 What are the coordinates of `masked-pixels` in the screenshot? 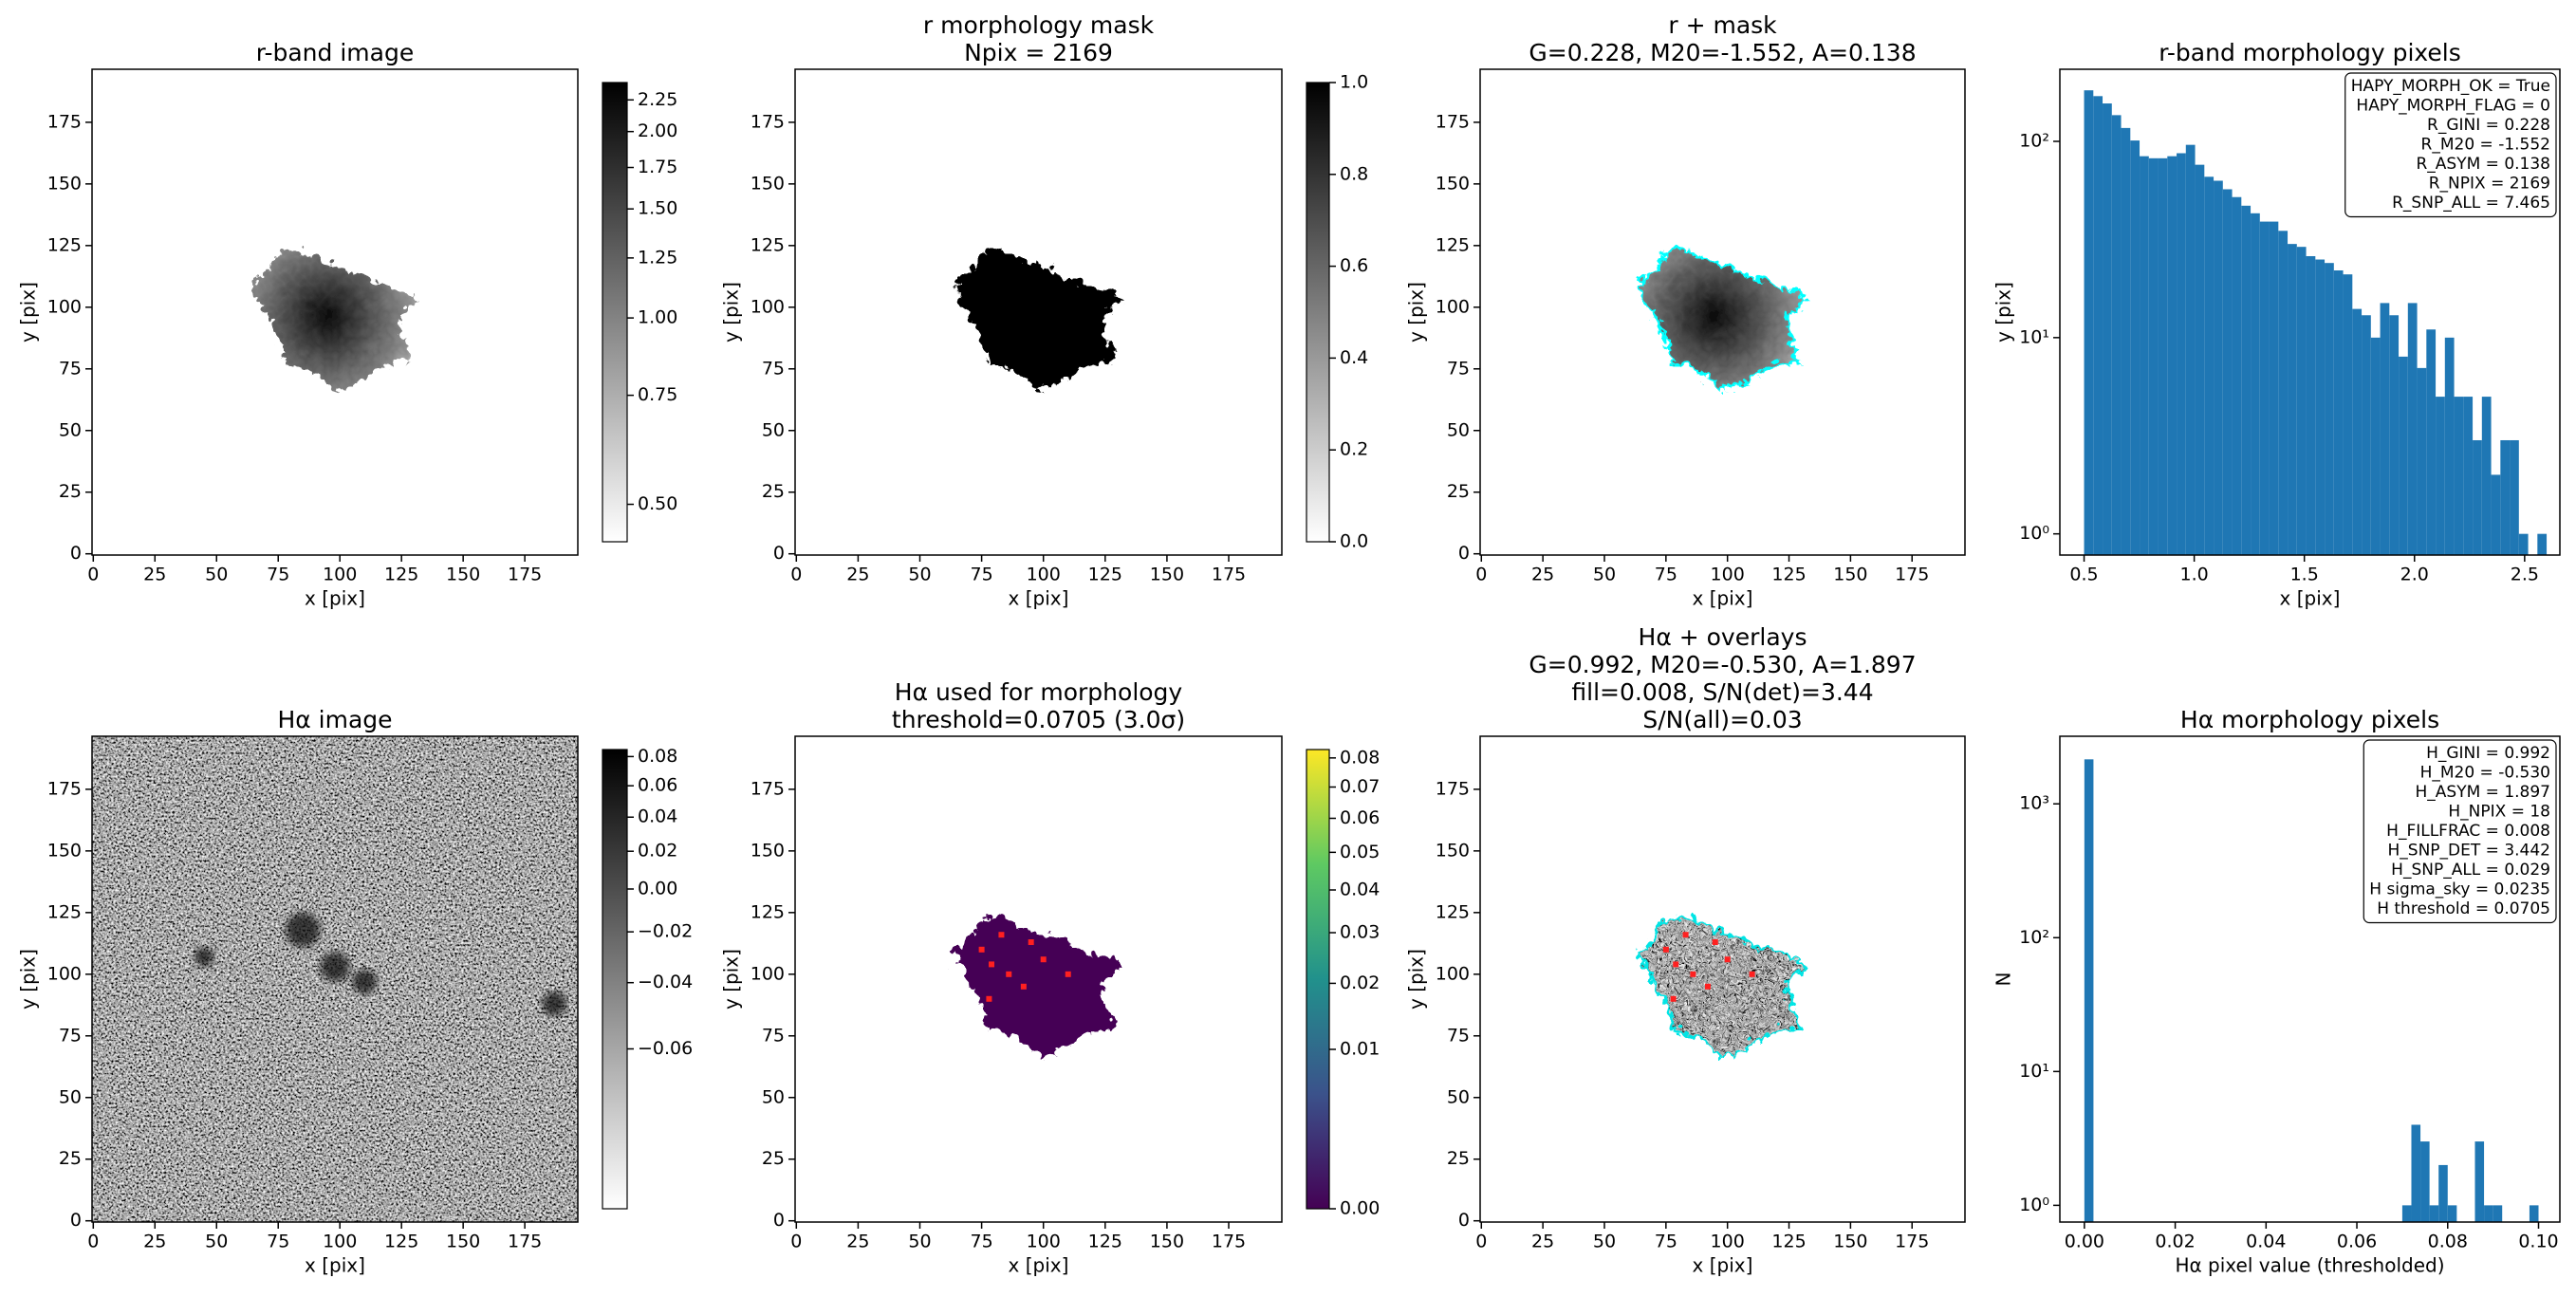 It's located at (1718, 983).